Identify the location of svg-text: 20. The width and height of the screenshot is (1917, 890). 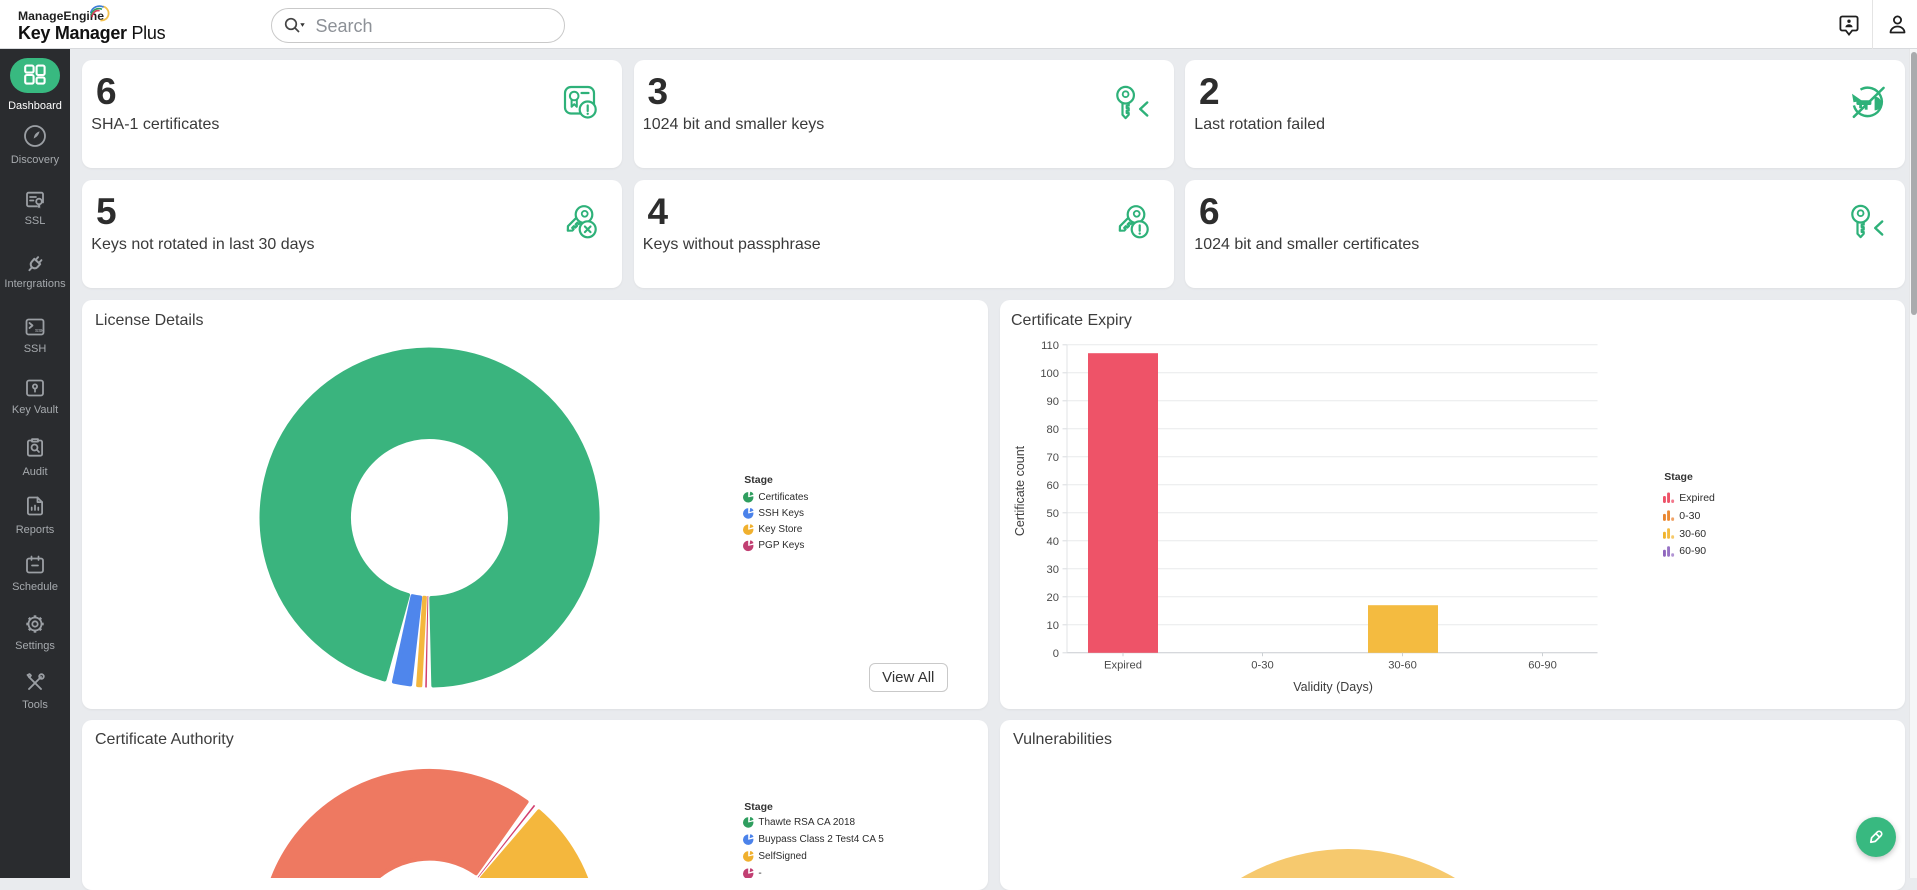
(1052, 598).